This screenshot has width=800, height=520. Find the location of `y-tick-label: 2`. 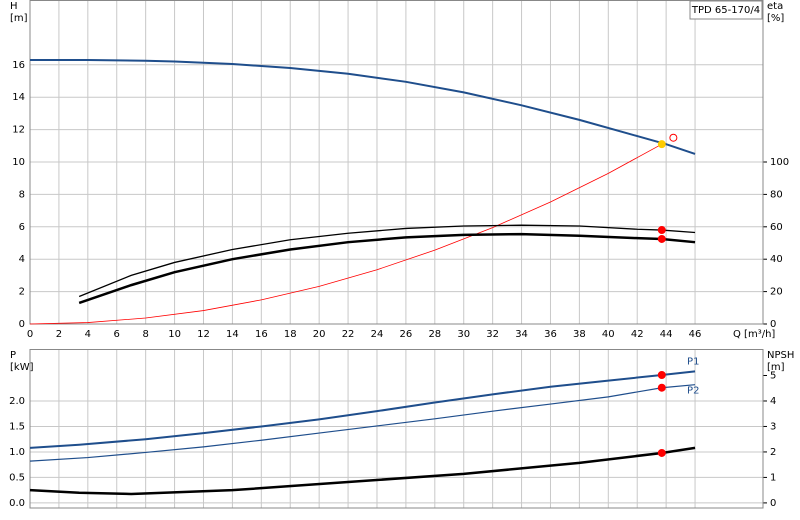

y-tick-label: 2 is located at coordinates (22, 292).